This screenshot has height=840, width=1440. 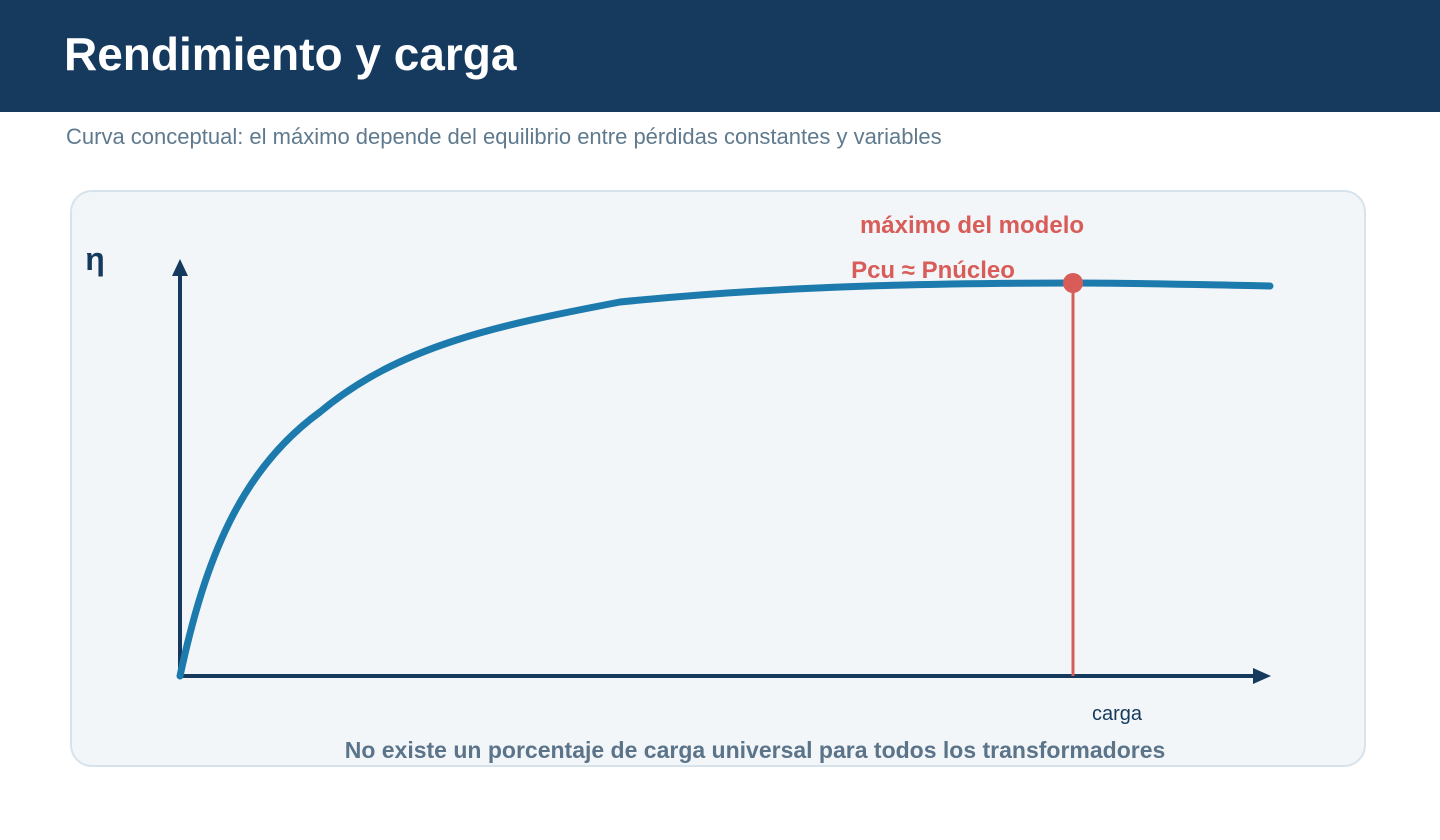 I want to click on maximum-point, so click(x=1073, y=283).